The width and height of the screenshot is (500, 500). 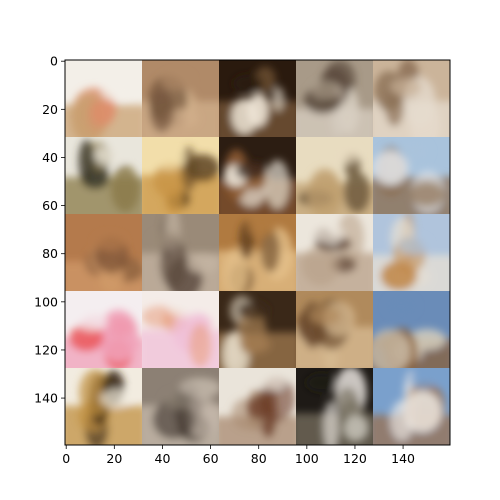 What do you see at coordinates (50, 205) in the screenshot?
I see `y-tick-label: 60` at bounding box center [50, 205].